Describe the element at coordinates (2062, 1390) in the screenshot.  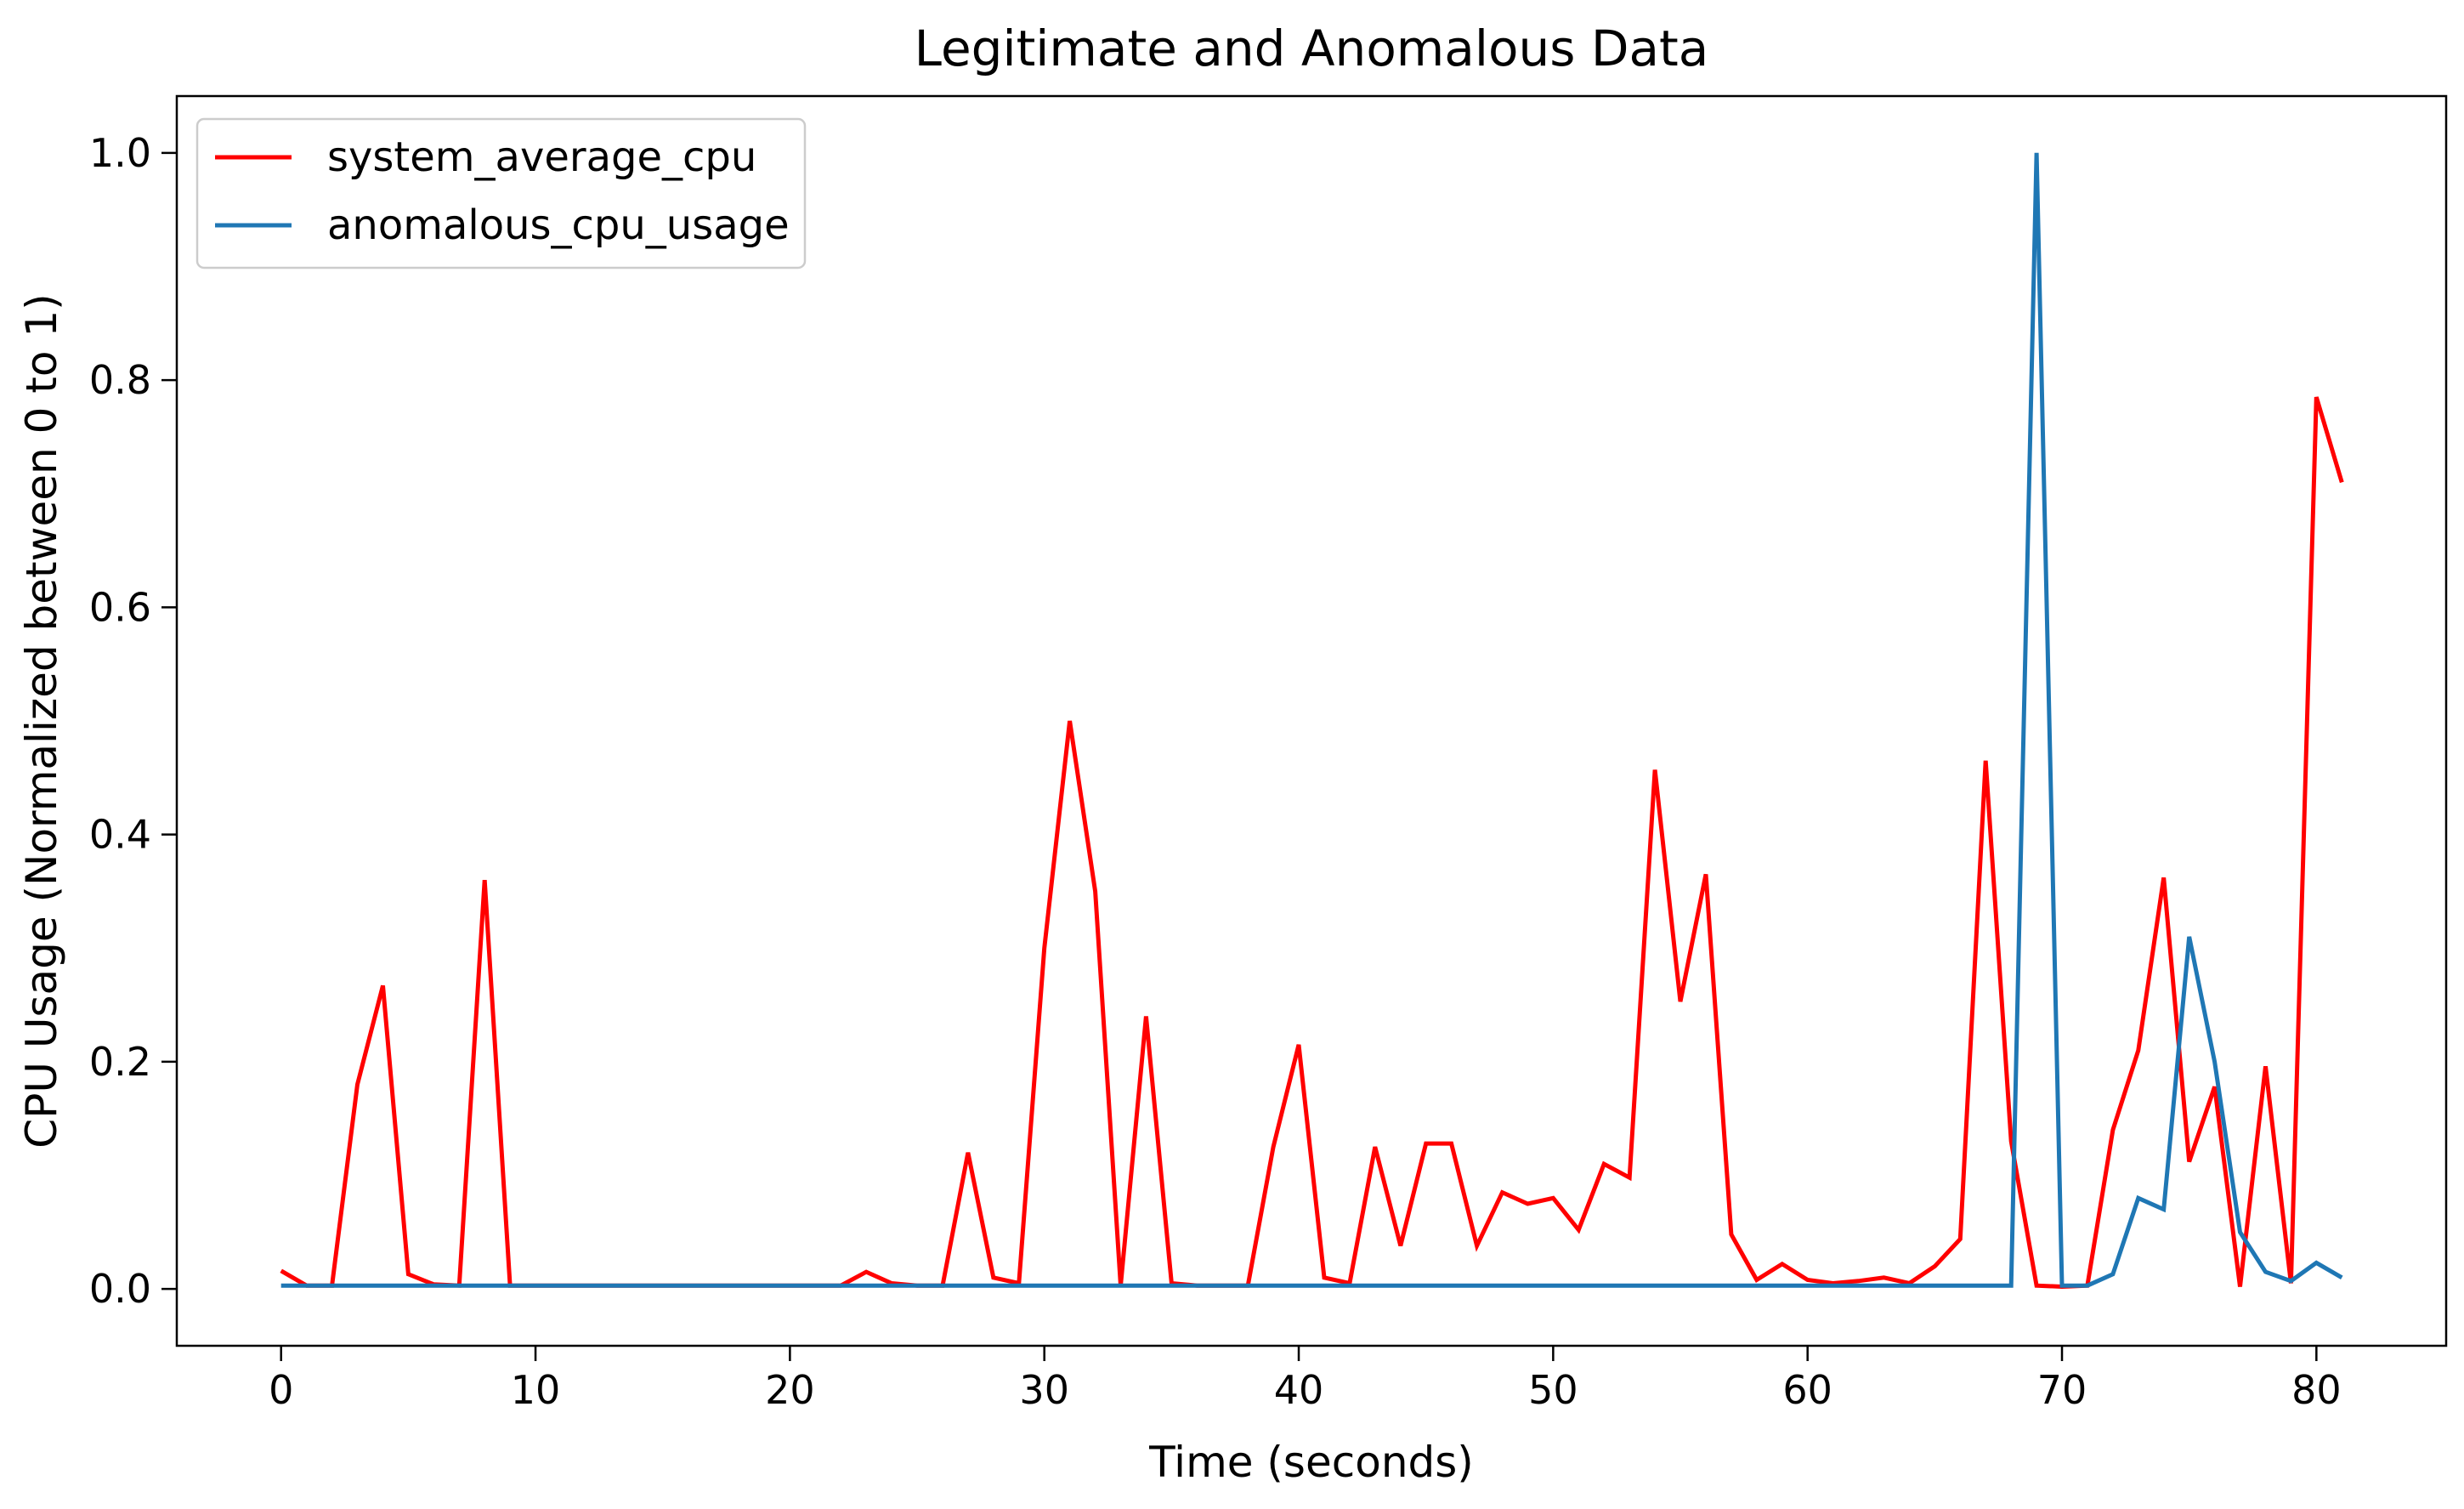
I see `x-tick-label: 70` at that location.